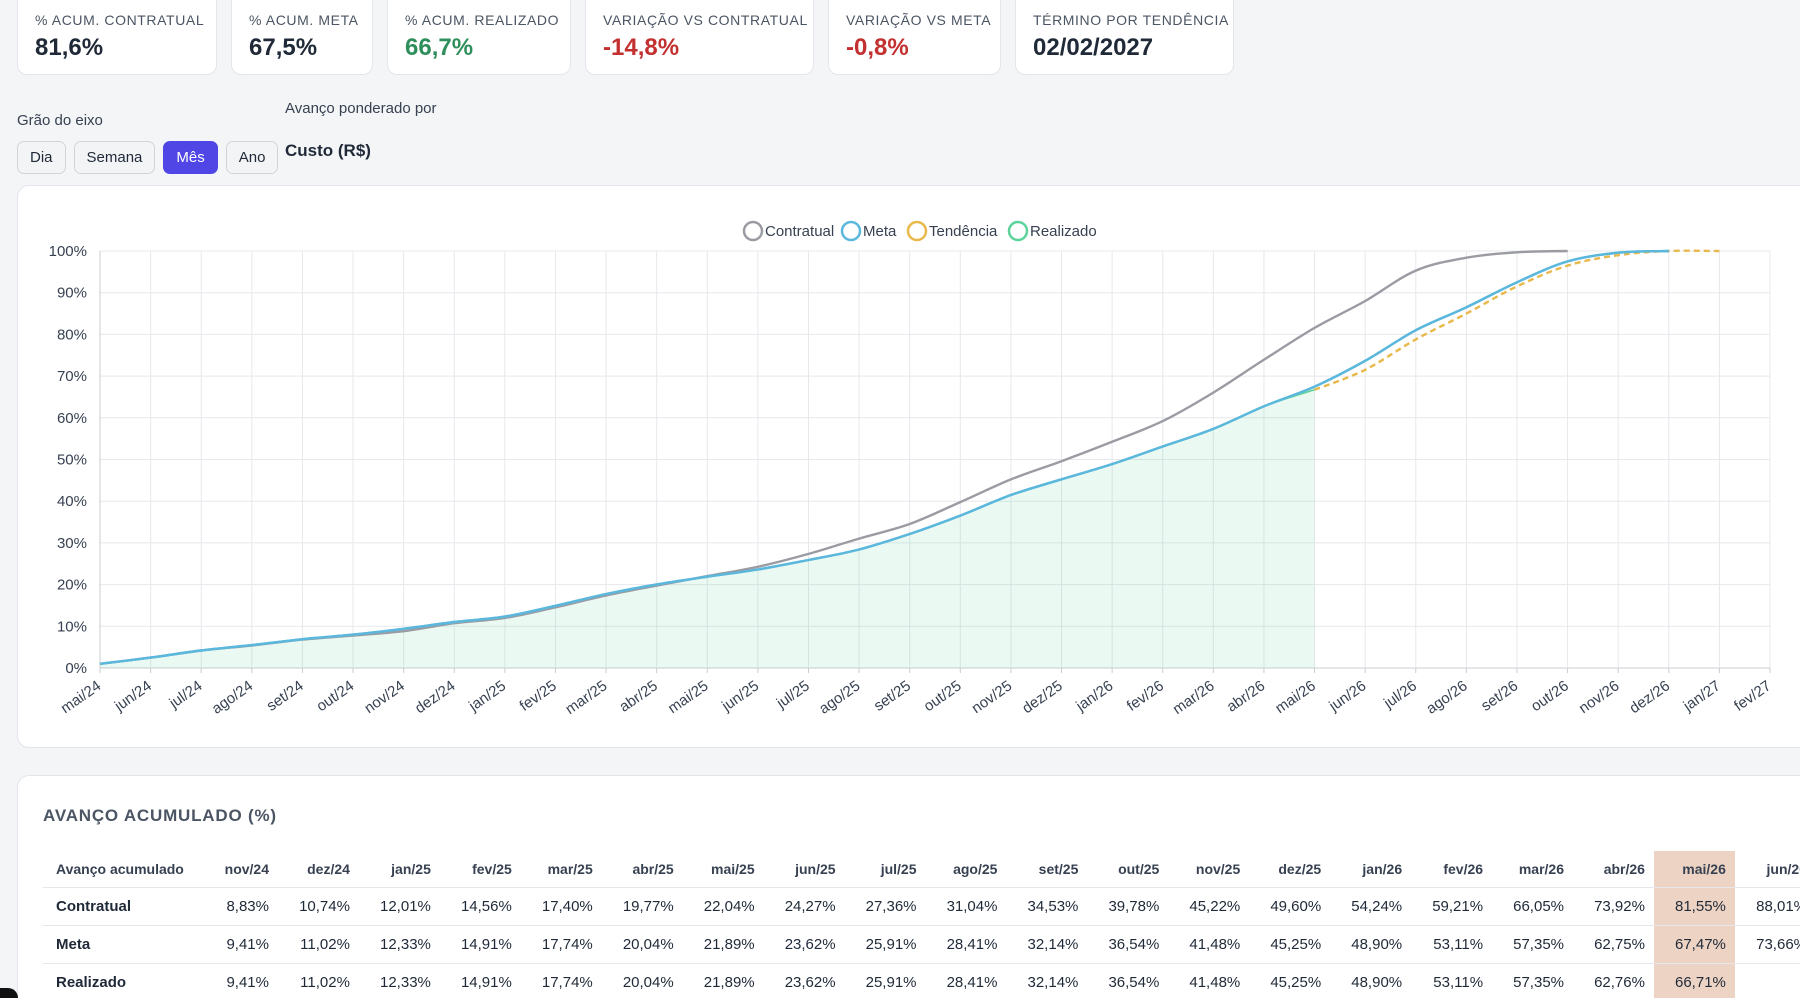 This screenshot has width=1800, height=998. Describe the element at coordinates (1145, 695) in the screenshot. I see `x-tick-label: fev/26` at that location.